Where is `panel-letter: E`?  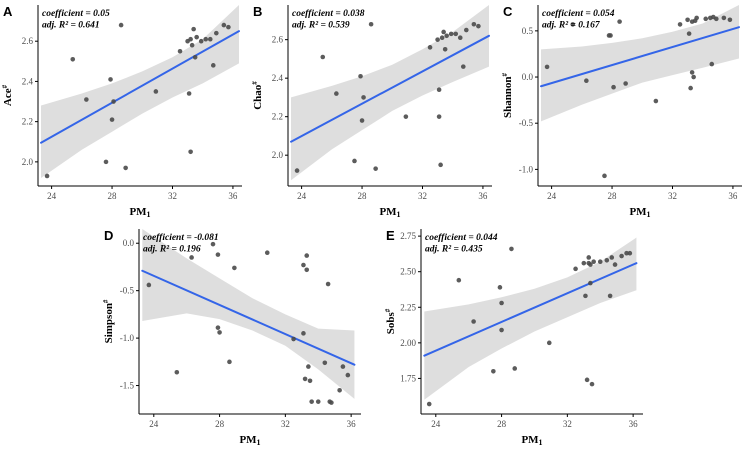 panel-letter: E is located at coordinates (390, 235).